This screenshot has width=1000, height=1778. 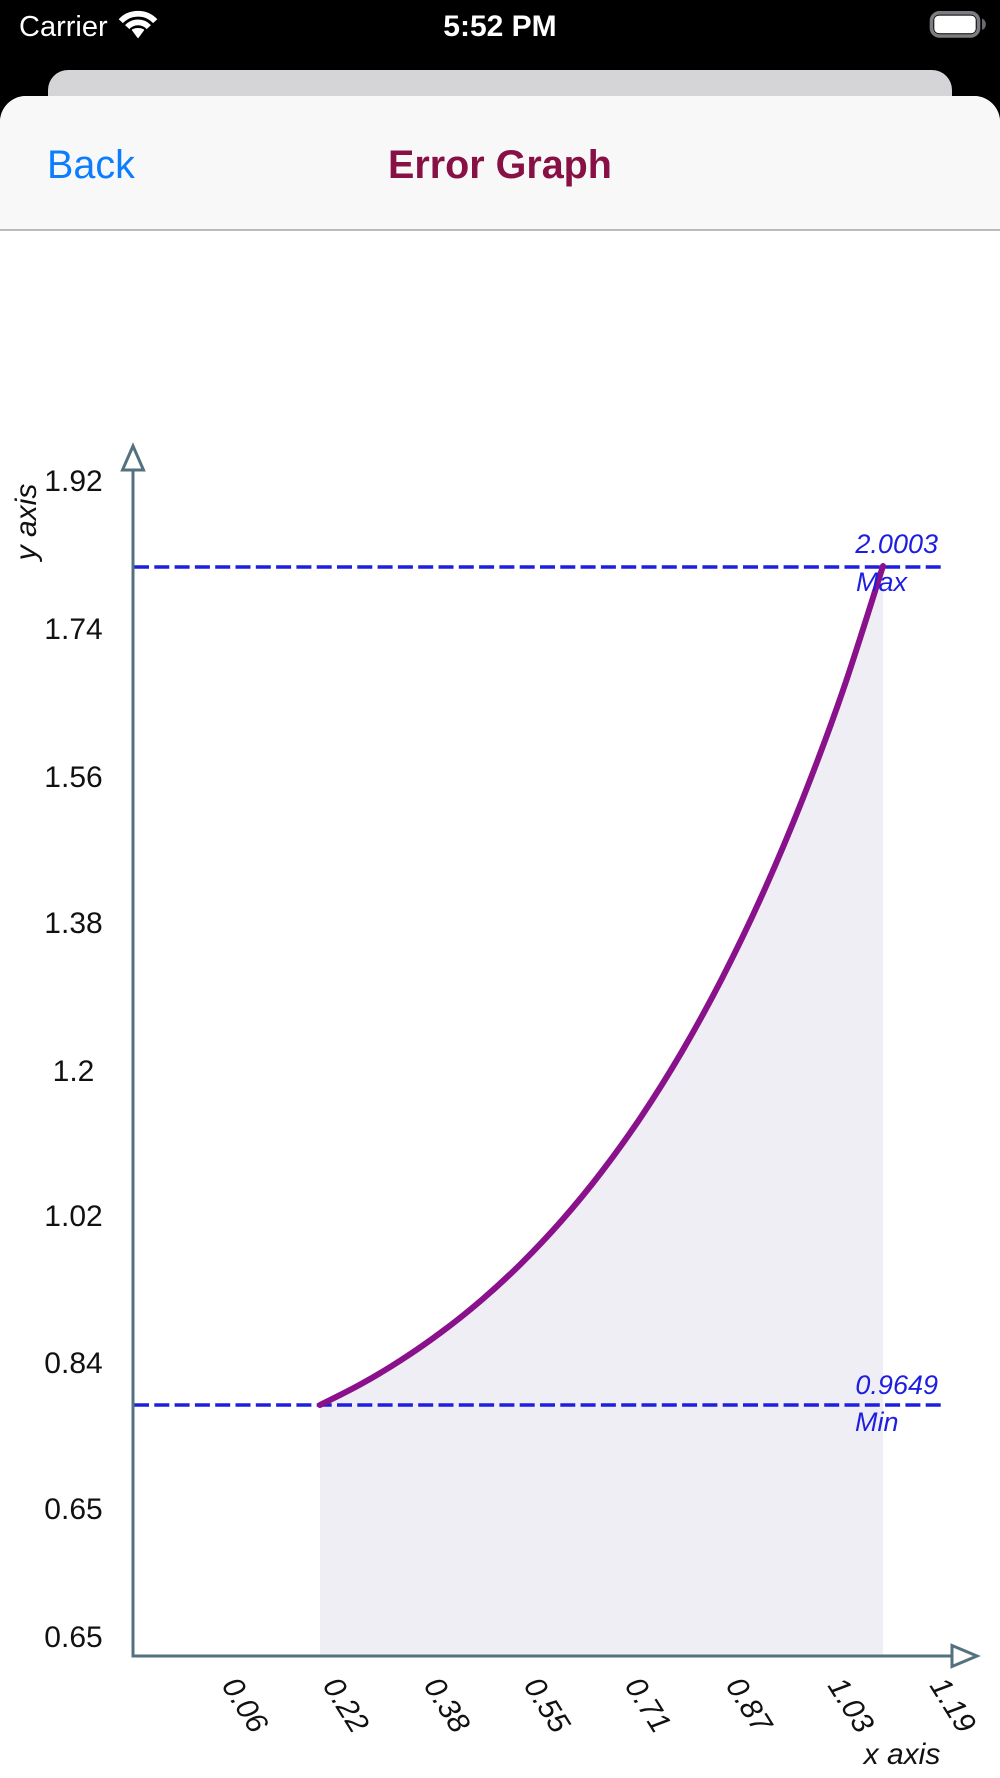 I want to click on svg-text: 1.2, so click(x=74, y=1071).